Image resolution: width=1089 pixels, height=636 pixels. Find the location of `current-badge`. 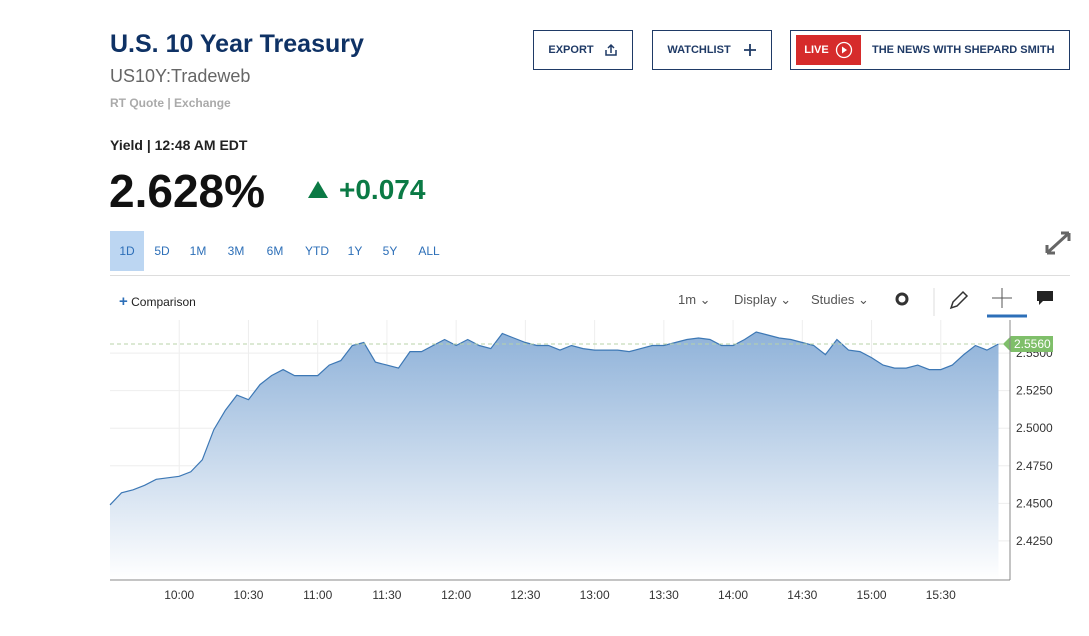

current-badge is located at coordinates (1028, 344).